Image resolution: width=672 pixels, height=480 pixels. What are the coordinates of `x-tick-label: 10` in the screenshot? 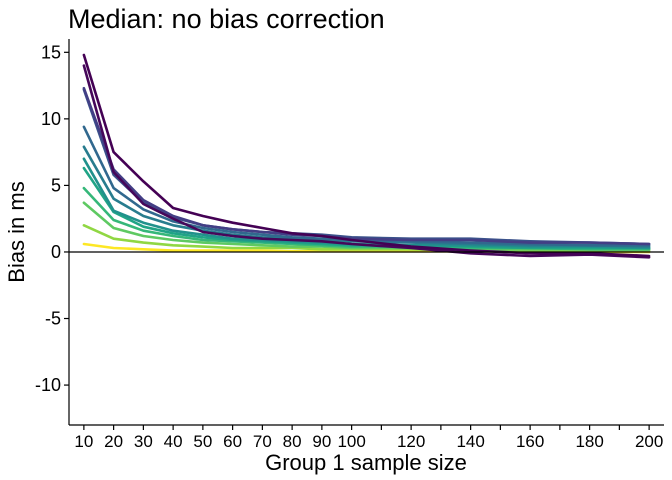 It's located at (83, 441).